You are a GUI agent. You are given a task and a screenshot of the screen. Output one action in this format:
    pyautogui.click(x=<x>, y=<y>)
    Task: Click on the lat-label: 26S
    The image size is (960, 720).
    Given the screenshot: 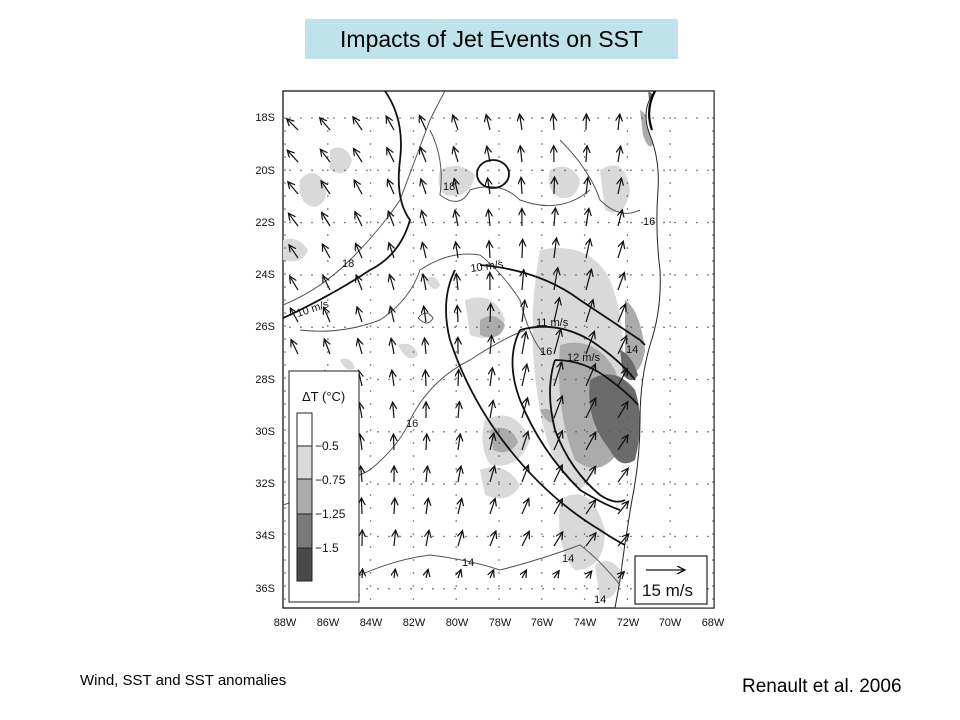 What is the action you would take?
    pyautogui.click(x=265, y=327)
    